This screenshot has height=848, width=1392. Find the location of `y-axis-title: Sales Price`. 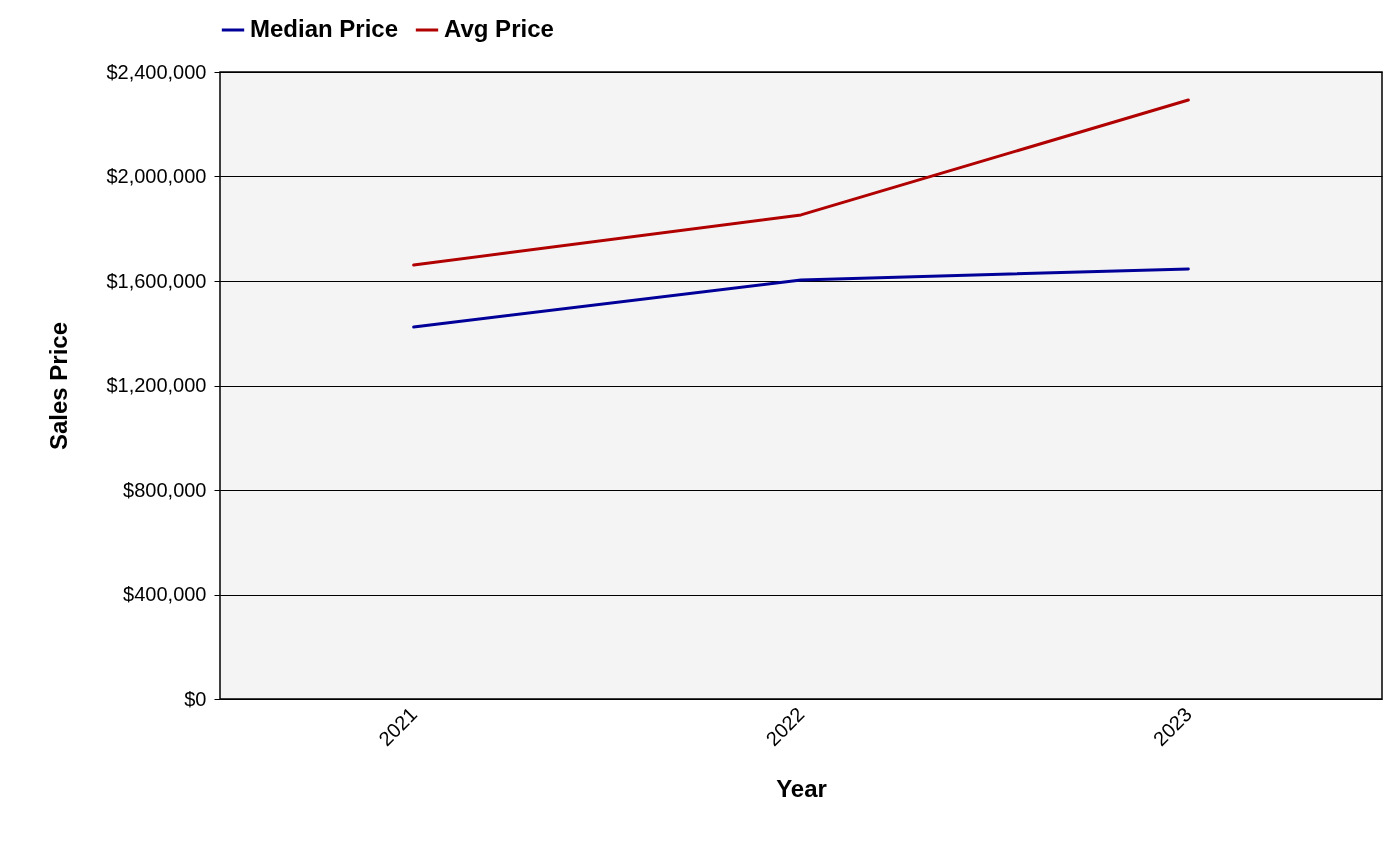

y-axis-title: Sales Price is located at coordinates (59, 386).